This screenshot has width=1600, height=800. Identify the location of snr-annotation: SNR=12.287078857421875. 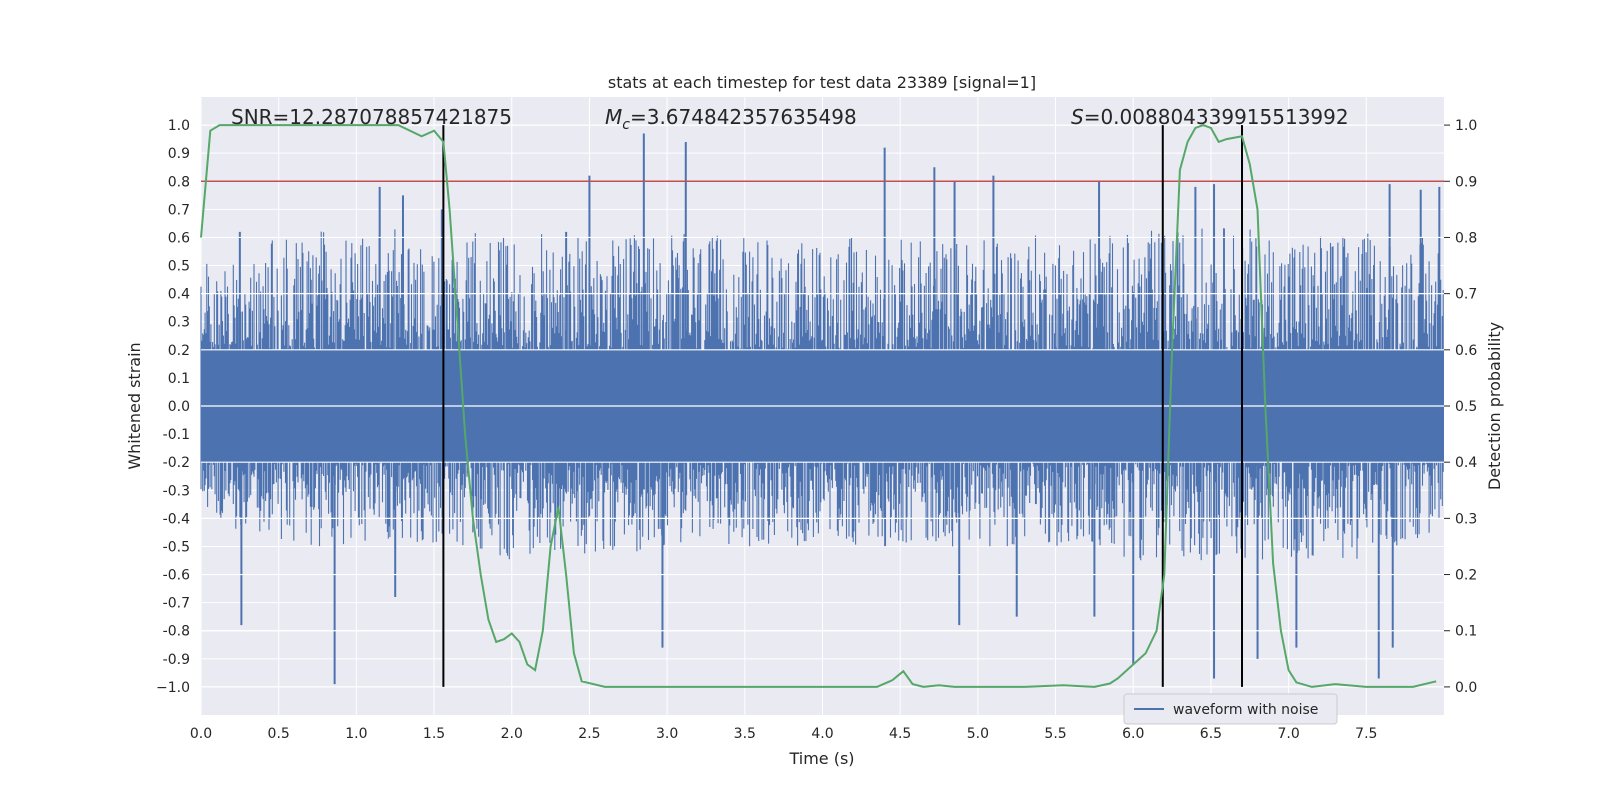
(371, 117).